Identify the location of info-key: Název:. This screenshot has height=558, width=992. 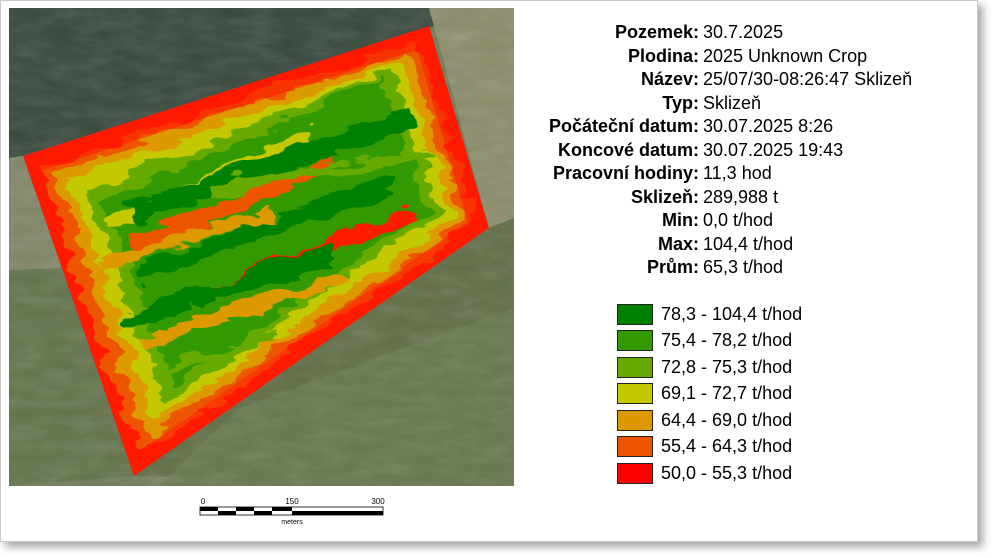
(669, 79).